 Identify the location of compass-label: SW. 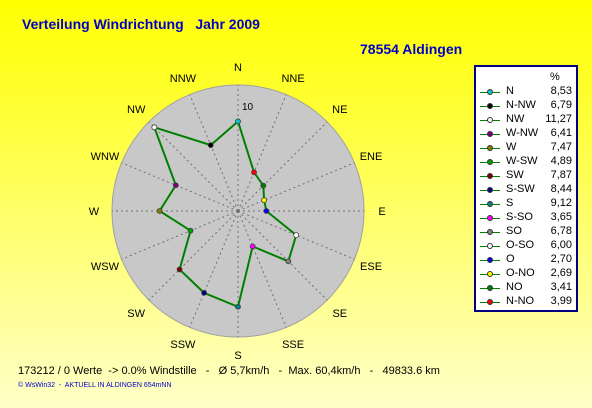
(136, 314).